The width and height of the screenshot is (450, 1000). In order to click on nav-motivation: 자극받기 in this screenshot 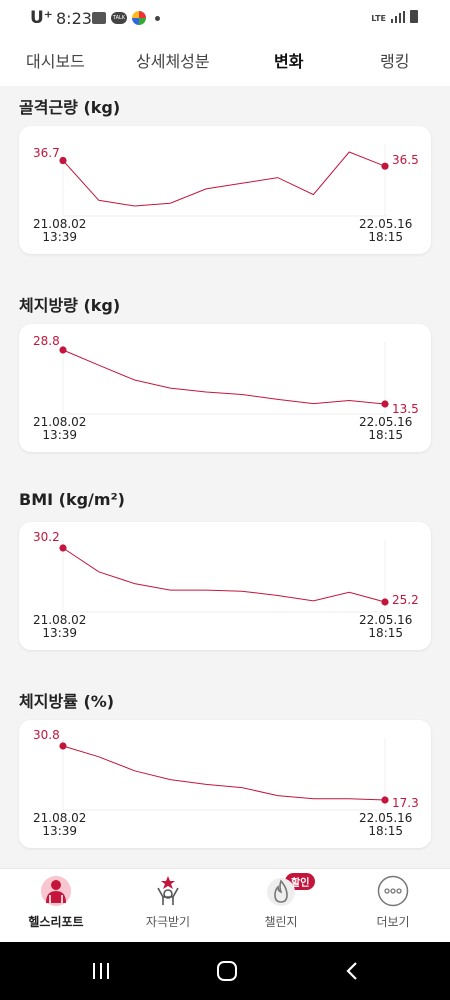, I will do `click(168, 902)`.